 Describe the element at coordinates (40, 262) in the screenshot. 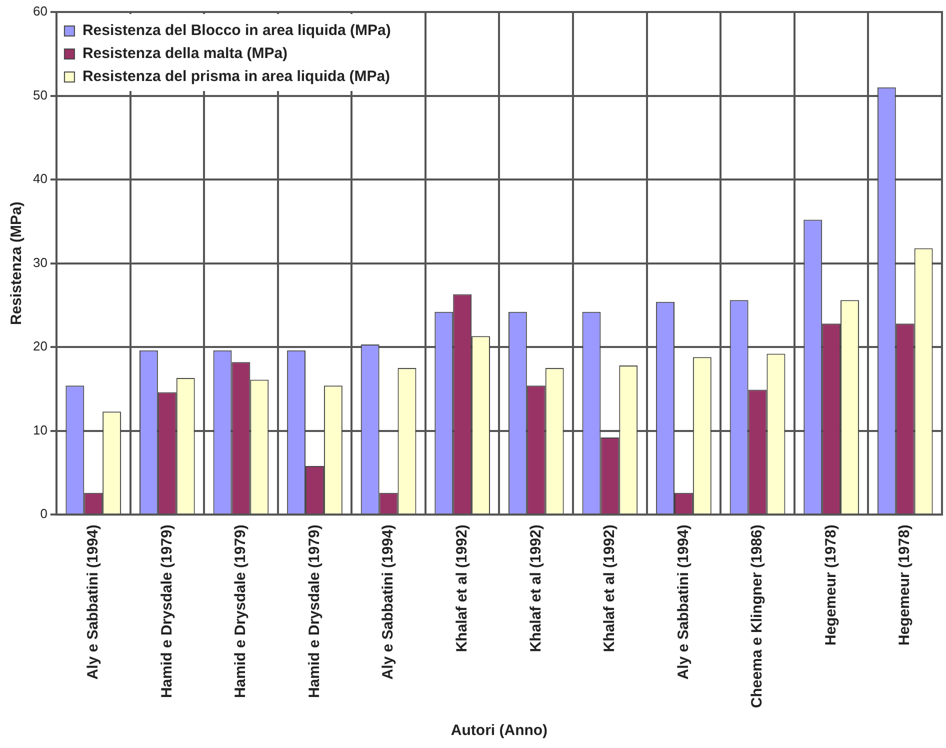

I see `y-tick-label: 30` at that location.